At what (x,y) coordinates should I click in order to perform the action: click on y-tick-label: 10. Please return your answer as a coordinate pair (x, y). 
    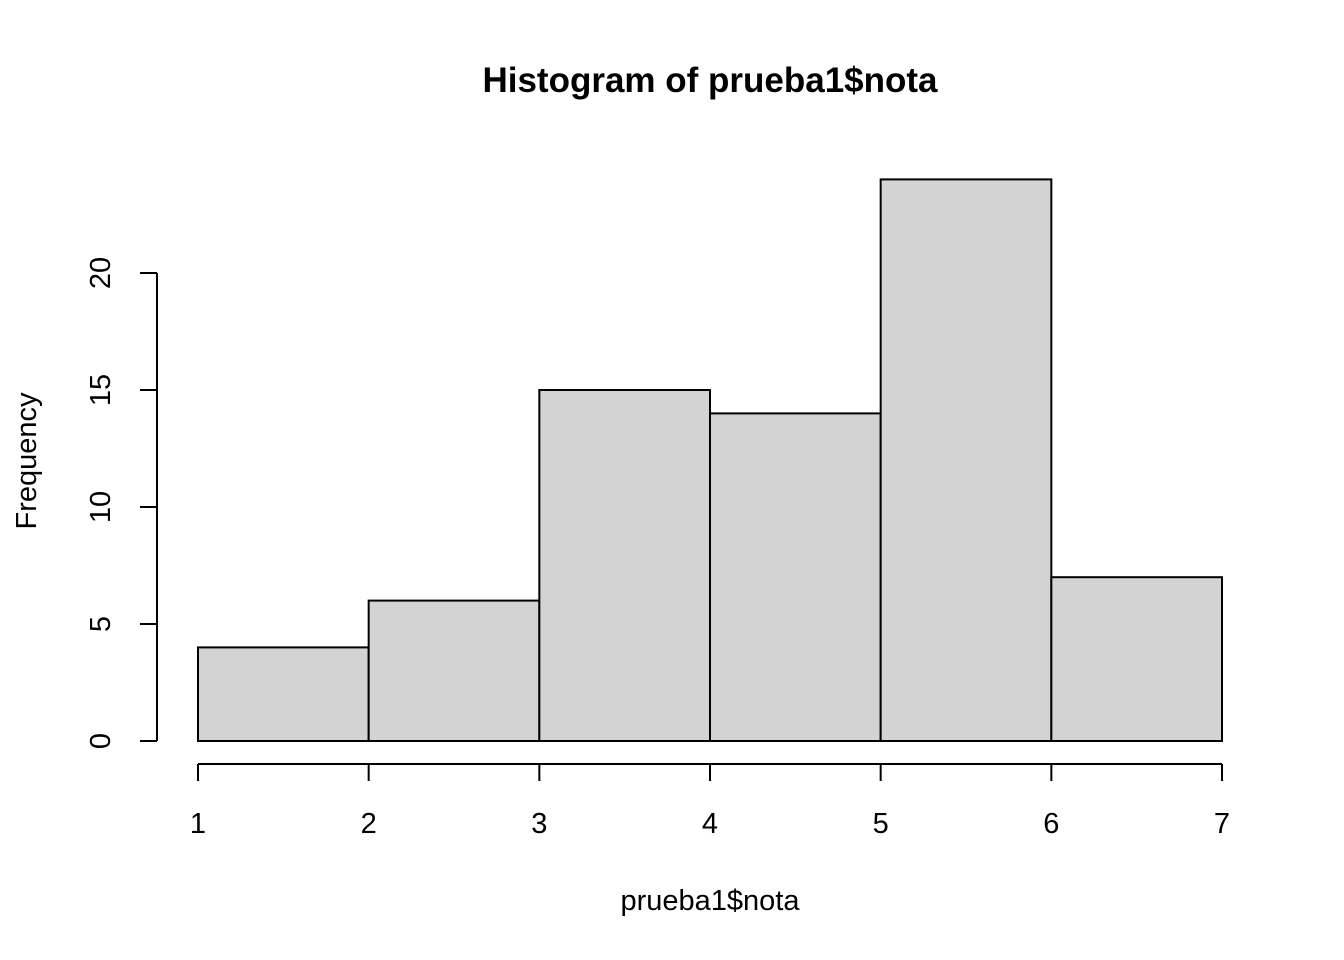
    Looking at the image, I should click on (101, 507).